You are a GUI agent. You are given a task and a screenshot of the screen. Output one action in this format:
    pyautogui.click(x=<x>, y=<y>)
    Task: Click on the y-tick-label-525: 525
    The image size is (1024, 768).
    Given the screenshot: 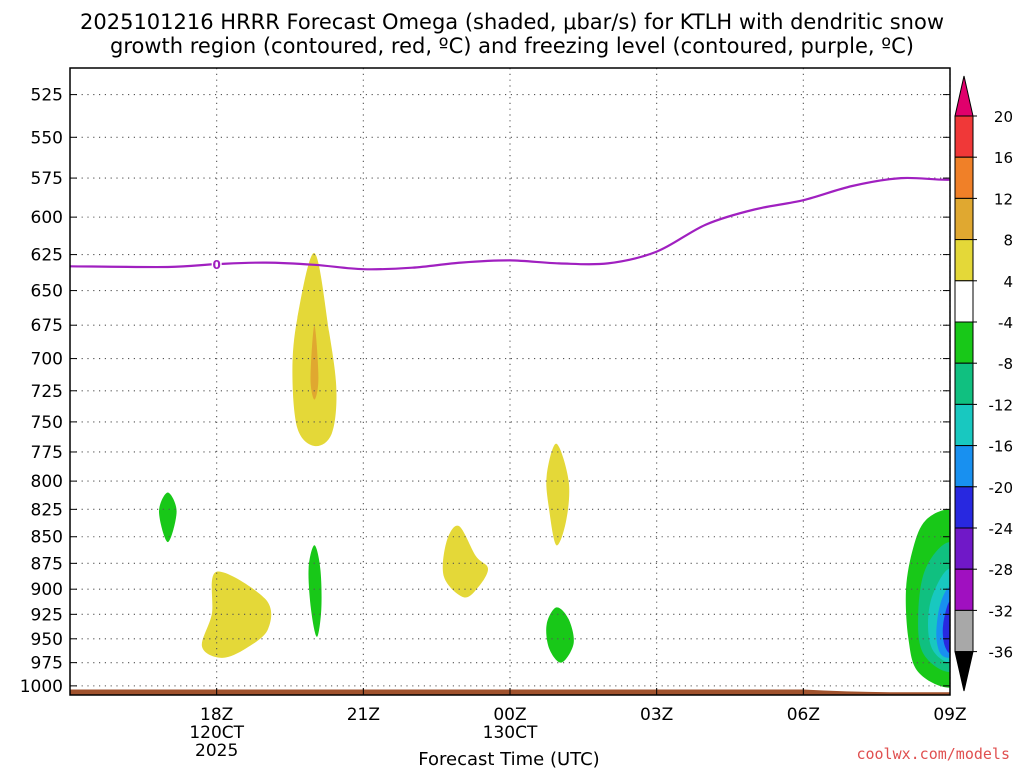 What is the action you would take?
    pyautogui.click(x=47, y=96)
    